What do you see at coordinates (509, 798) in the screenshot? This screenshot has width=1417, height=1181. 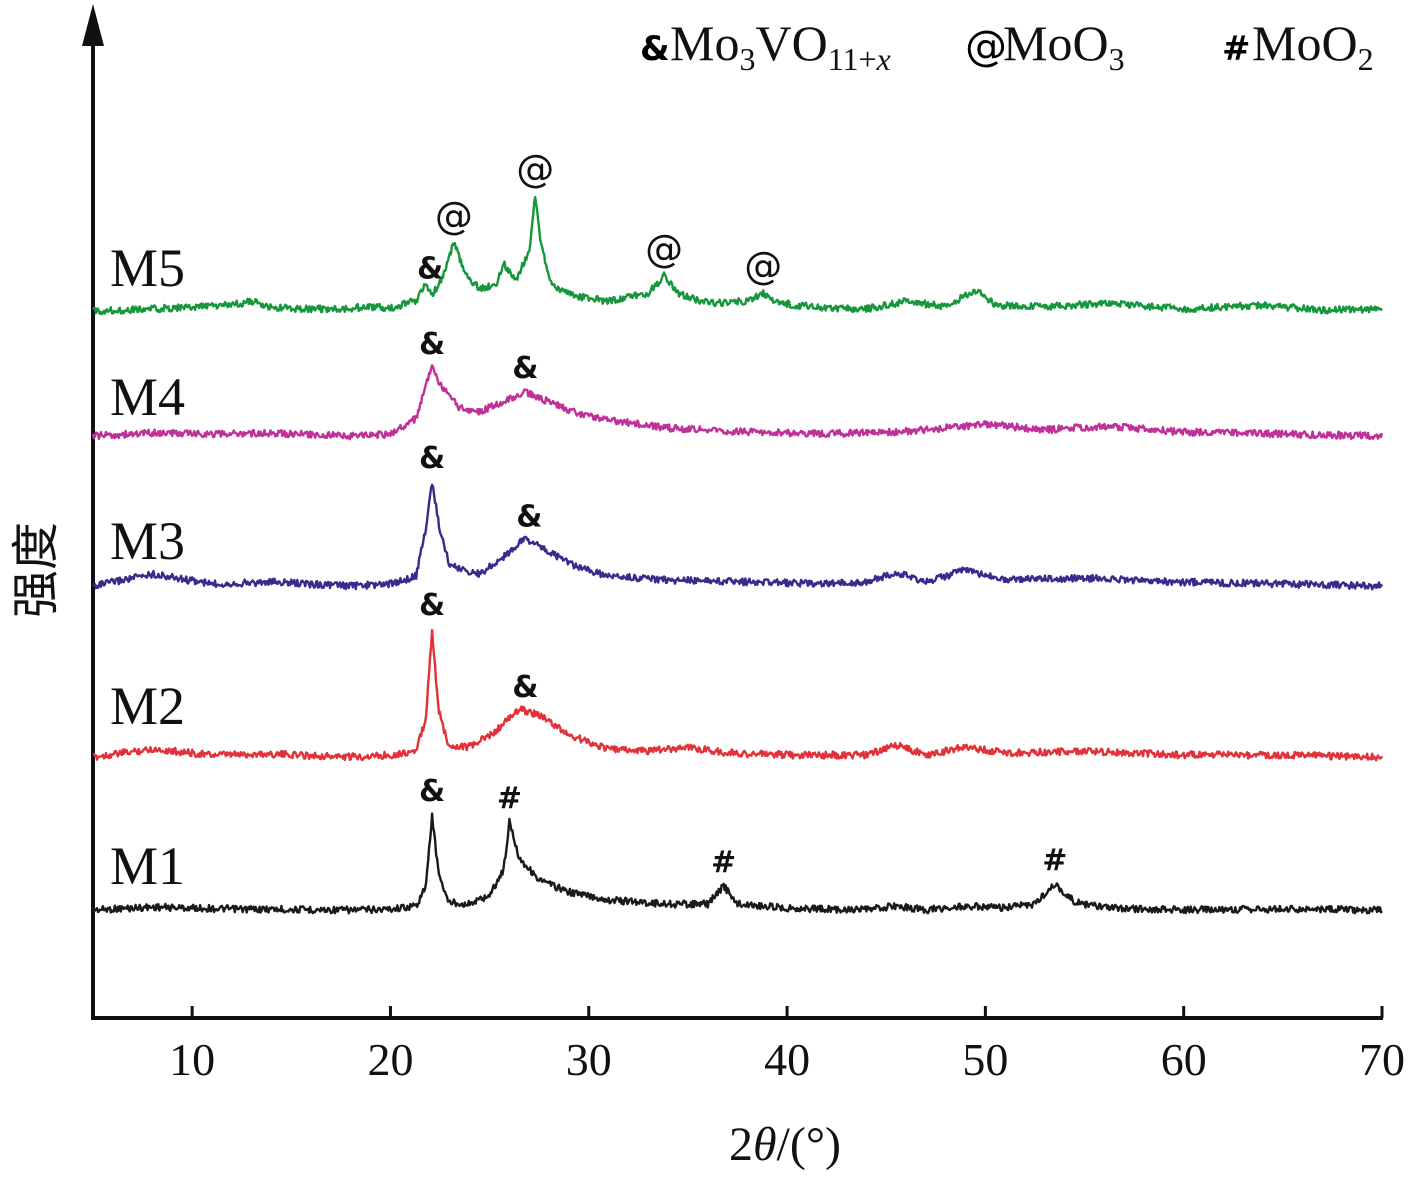 I see `peak-marker-m1-1: #` at bounding box center [509, 798].